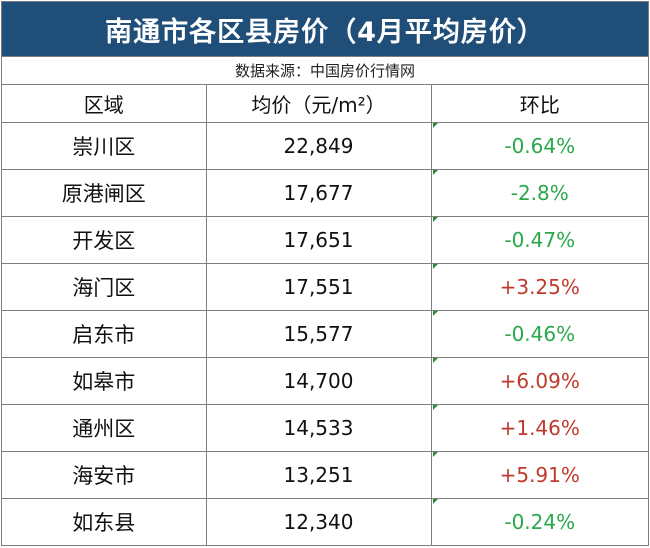  Describe the element at coordinates (539, 287) in the screenshot. I see `change-cell: +3.25%` at that location.